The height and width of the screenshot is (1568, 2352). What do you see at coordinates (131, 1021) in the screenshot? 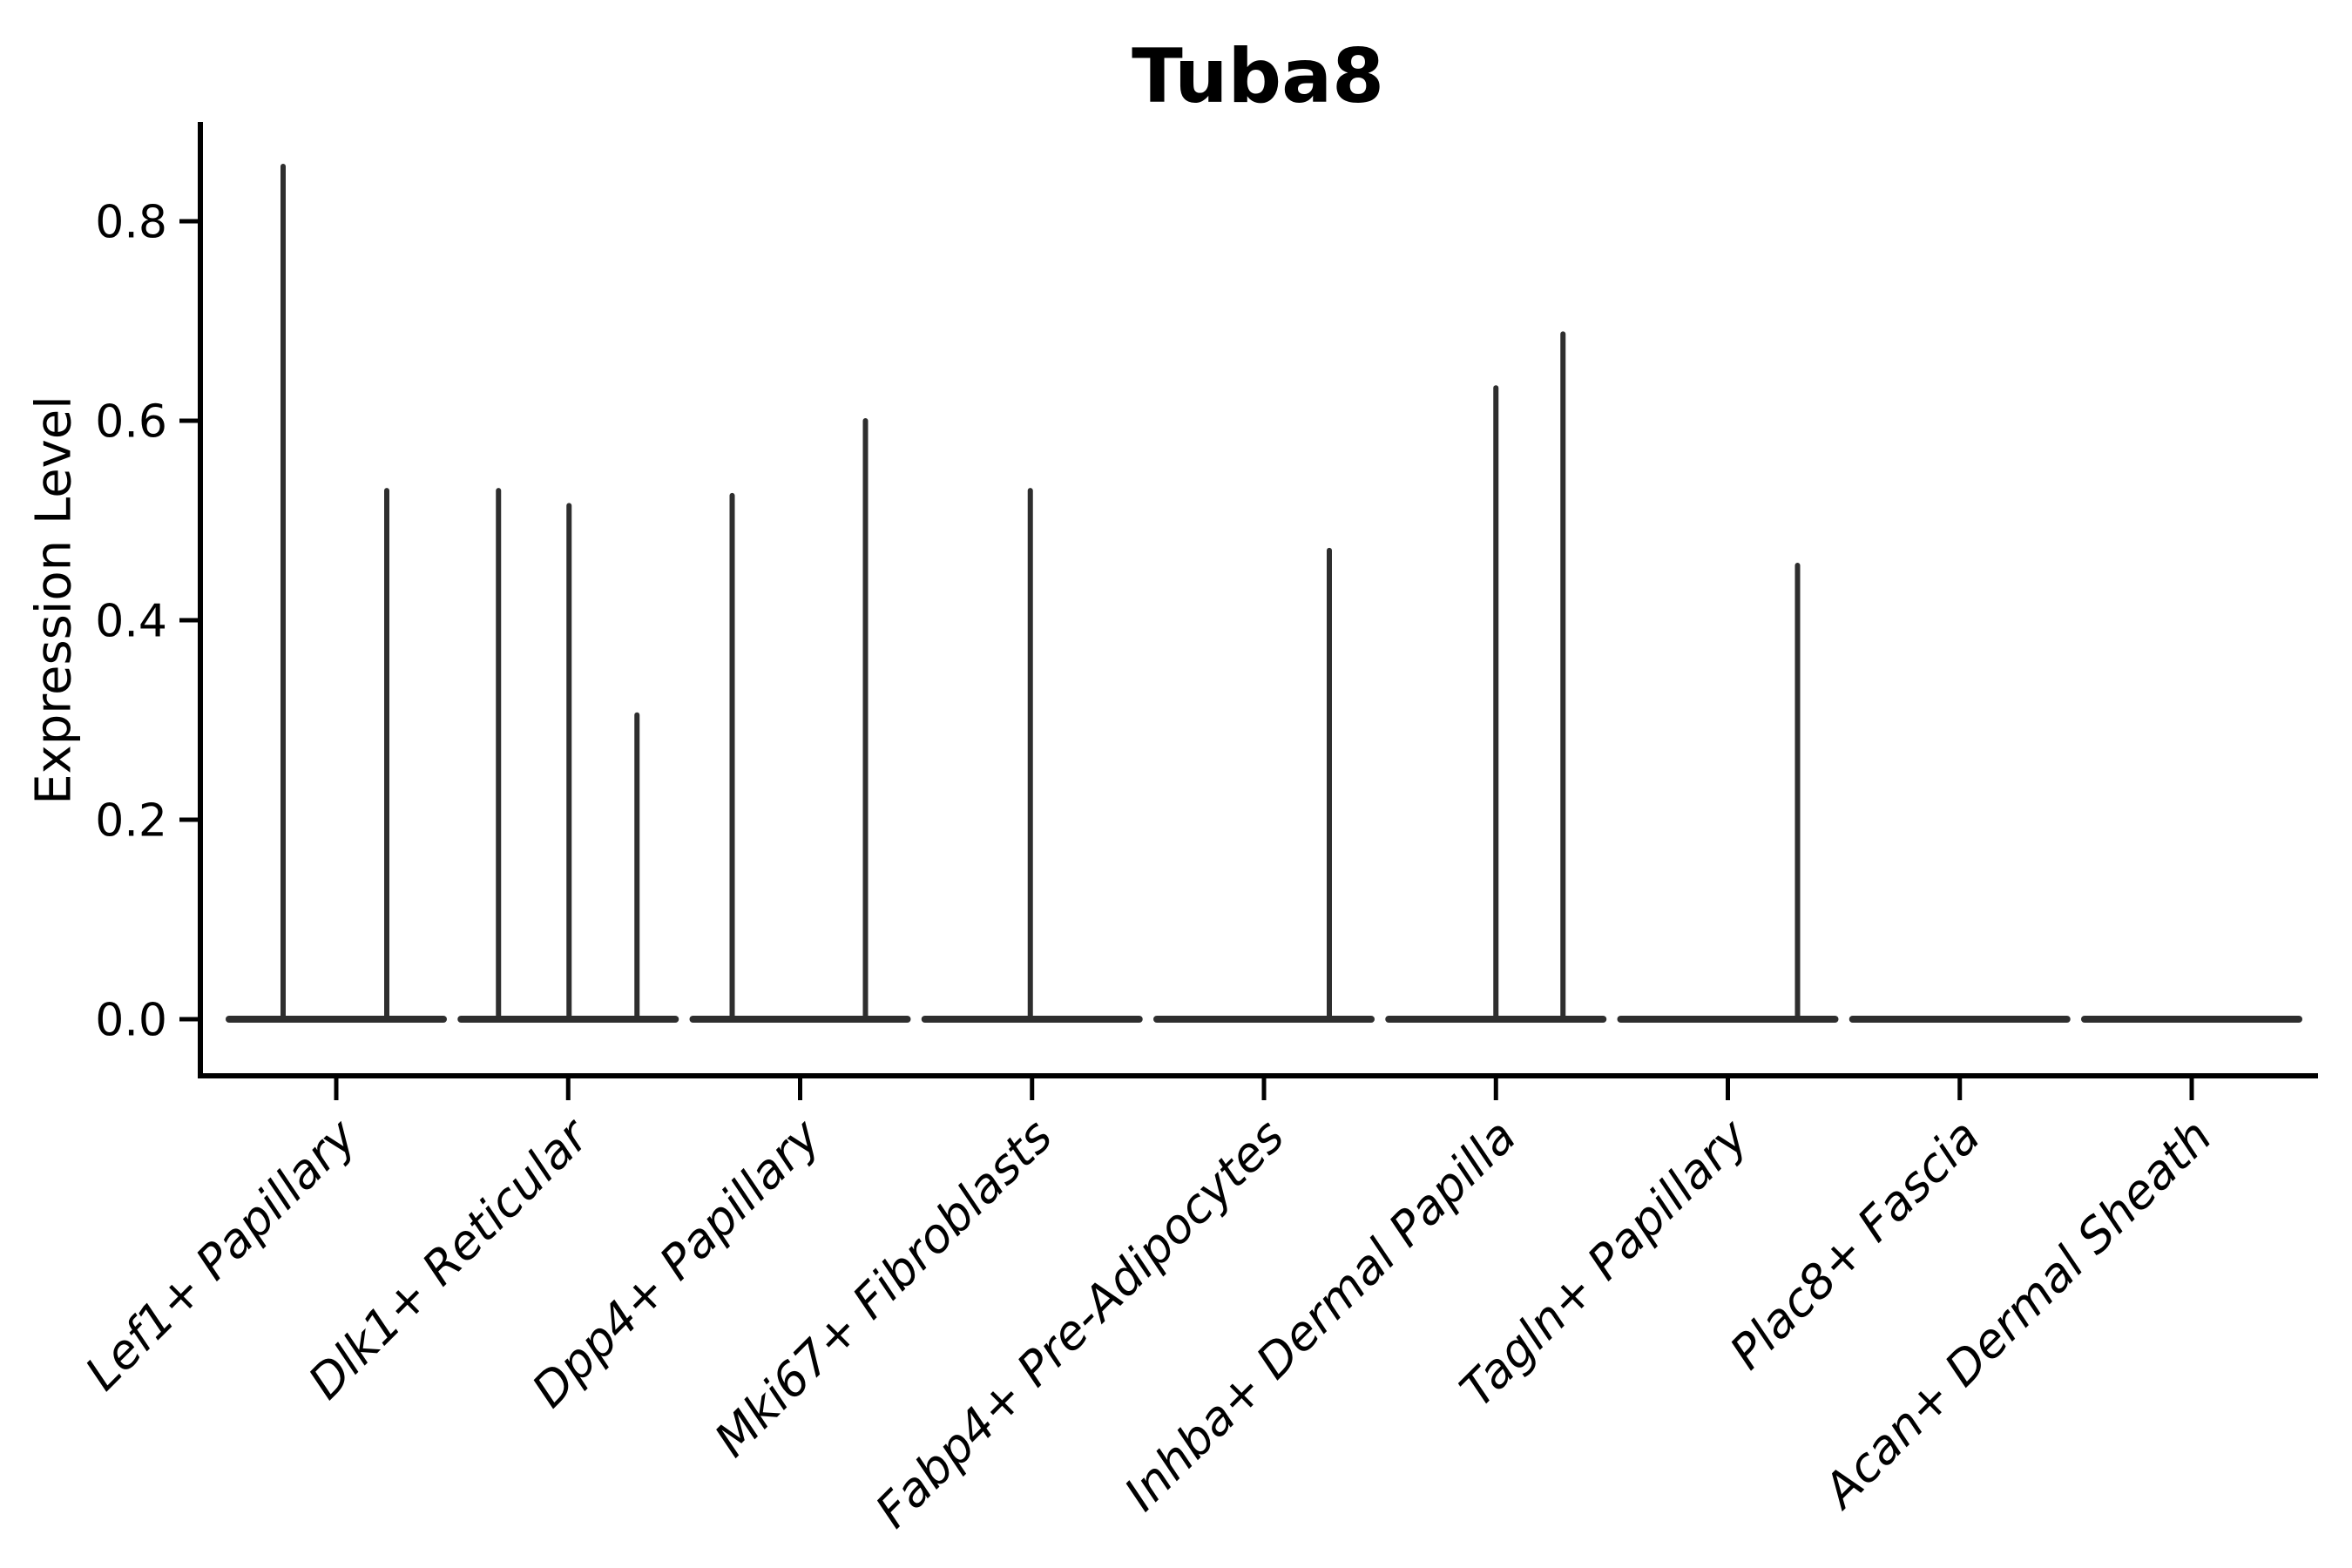
I see `y-tick-label: 0.0` at bounding box center [131, 1021].